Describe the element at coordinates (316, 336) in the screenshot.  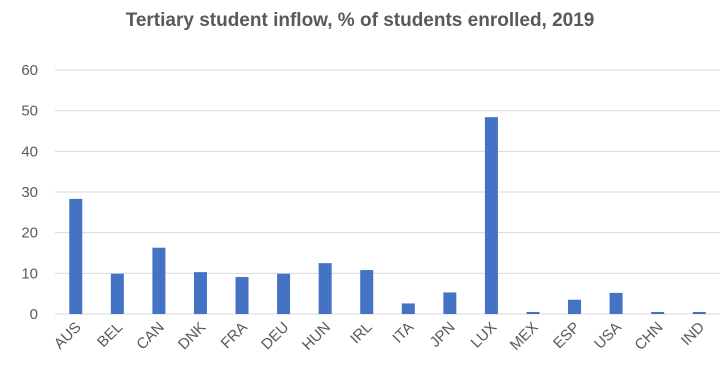
I see `x-tick-label-hun: HUN` at that location.